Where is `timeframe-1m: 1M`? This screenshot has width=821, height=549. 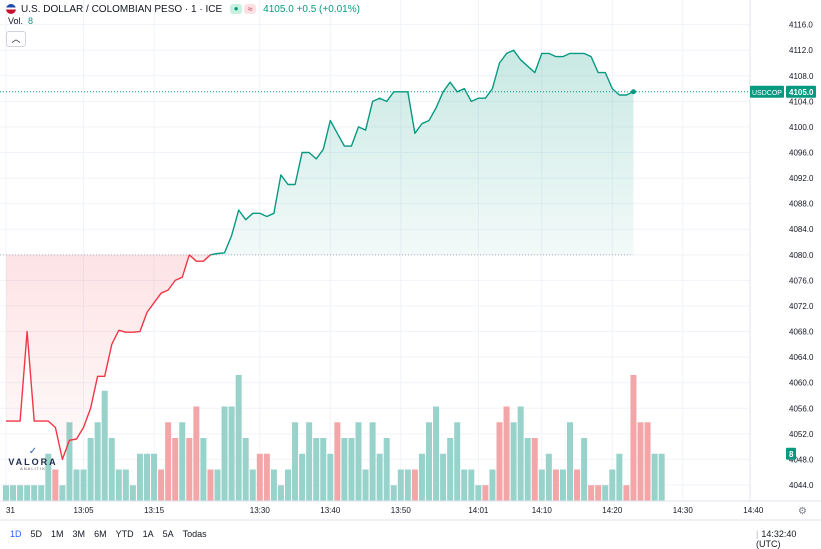
timeframe-1m: 1M is located at coordinates (57, 534).